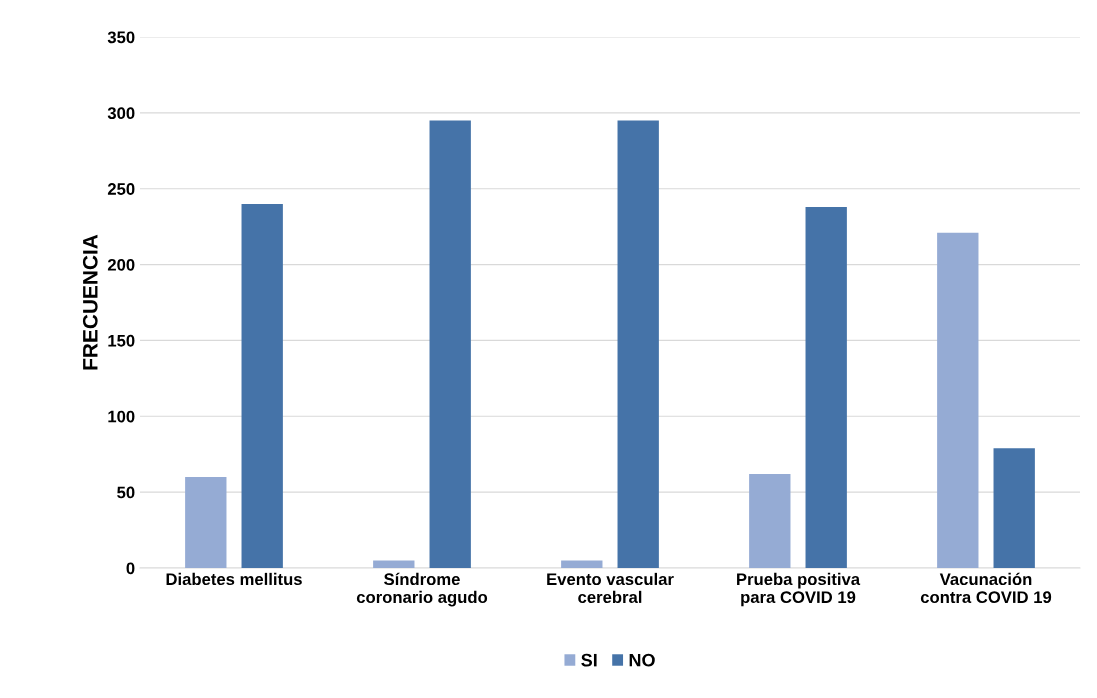  What do you see at coordinates (121, 264) in the screenshot?
I see `y-tick-label: 200` at bounding box center [121, 264].